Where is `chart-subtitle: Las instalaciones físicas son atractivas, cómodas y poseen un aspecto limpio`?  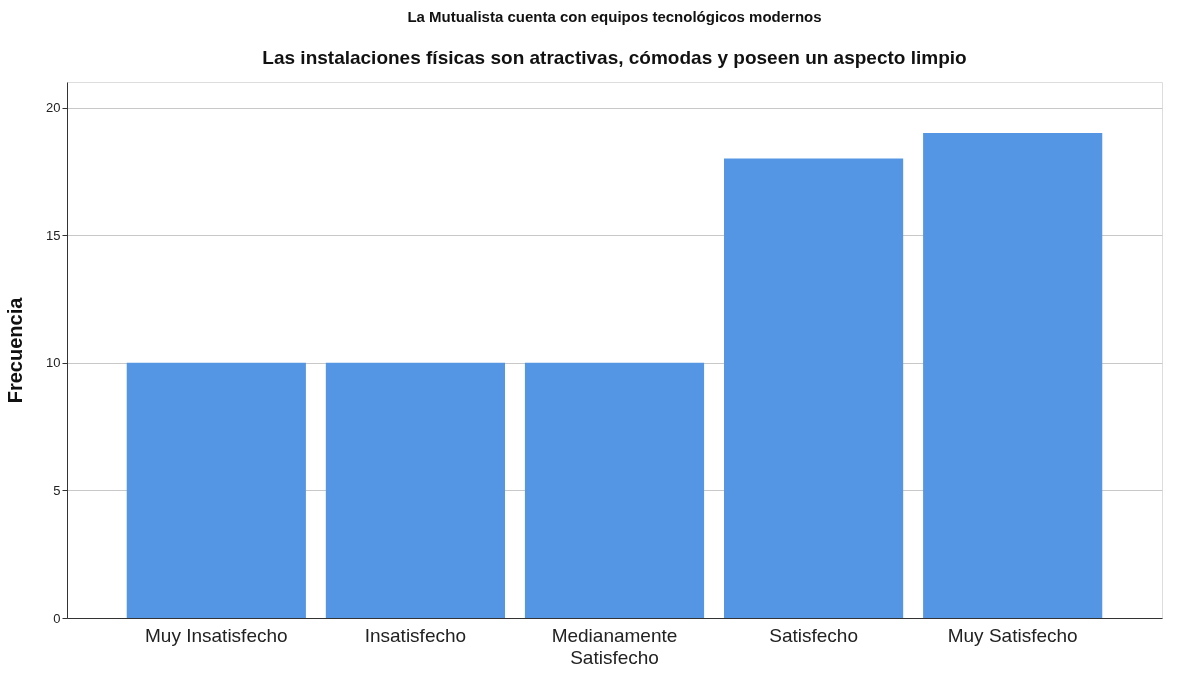
chart-subtitle: Las instalaciones físicas son atractivas, cómodas y poseen un aspecto limpio is located at coordinates (614, 57).